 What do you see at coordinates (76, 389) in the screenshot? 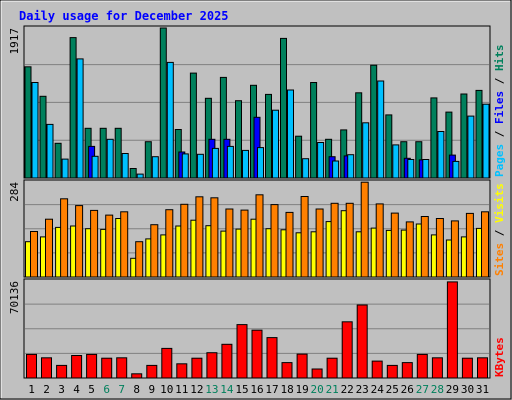
I see `day-label-4: 4` at bounding box center [76, 389].